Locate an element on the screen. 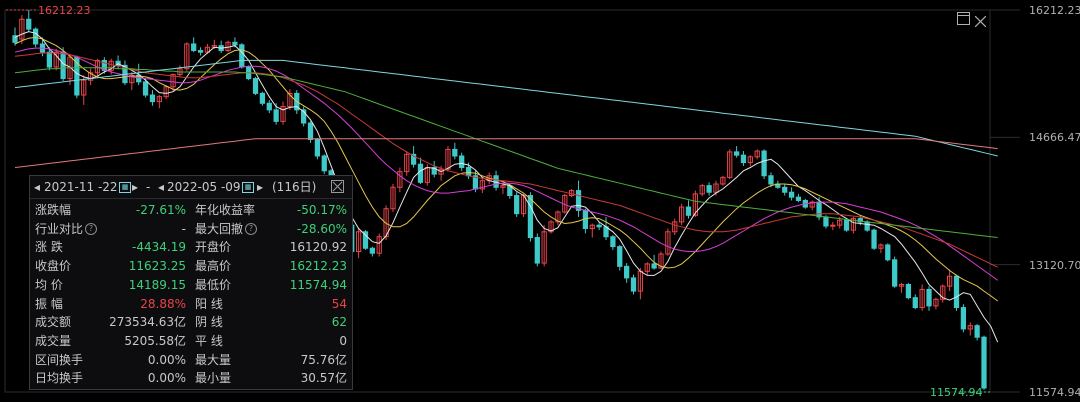 This screenshot has width=1080, height=402. stats-value: -50.17% is located at coordinates (321, 210).